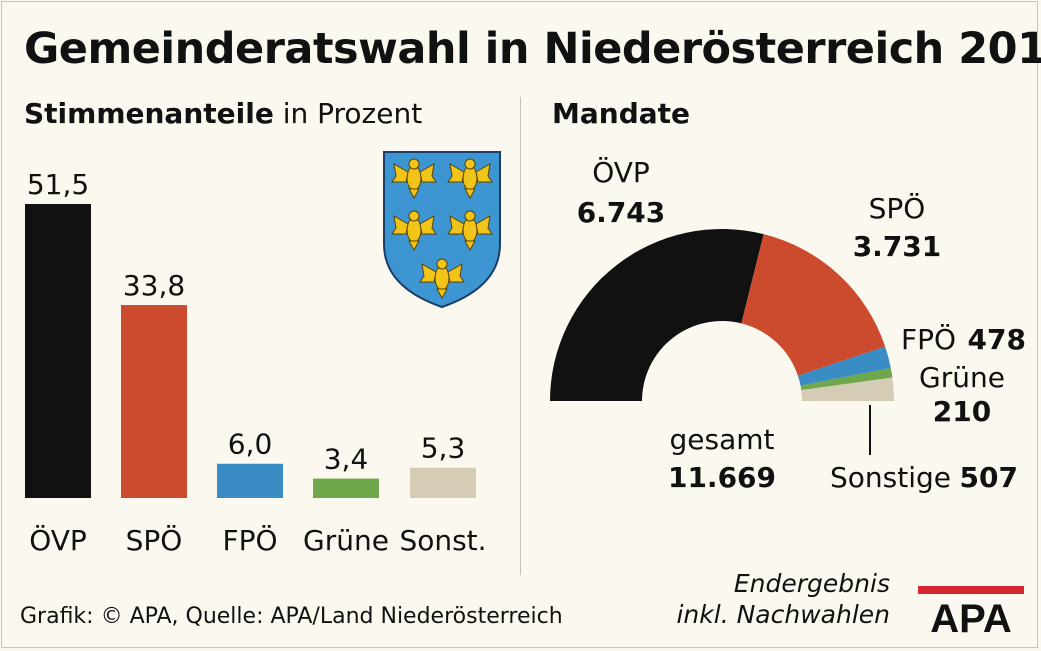 This screenshot has height=651, width=1041. What do you see at coordinates (890, 477) in the screenshot?
I see `donut-label: Sonstige` at bounding box center [890, 477].